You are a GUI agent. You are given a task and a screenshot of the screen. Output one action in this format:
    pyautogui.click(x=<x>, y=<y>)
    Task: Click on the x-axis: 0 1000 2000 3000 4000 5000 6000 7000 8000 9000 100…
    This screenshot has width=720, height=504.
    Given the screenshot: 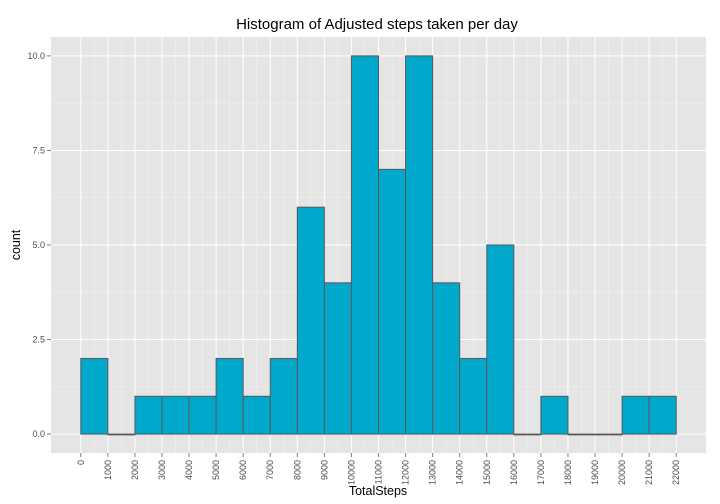 What is the action you would take?
    pyautogui.click(x=378, y=469)
    